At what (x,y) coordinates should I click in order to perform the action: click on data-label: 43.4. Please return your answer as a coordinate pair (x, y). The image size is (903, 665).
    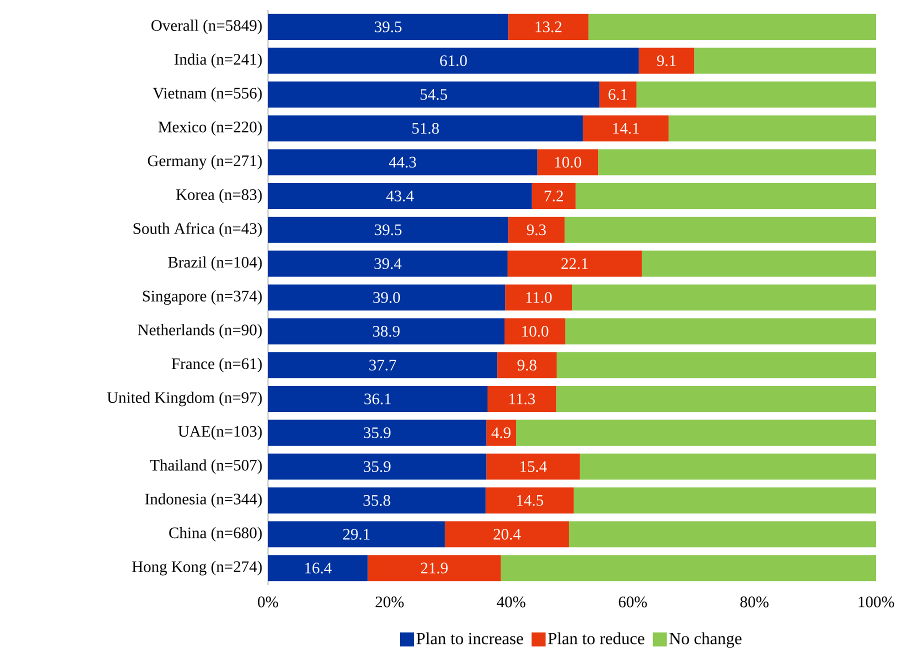
    Looking at the image, I should click on (400, 196).